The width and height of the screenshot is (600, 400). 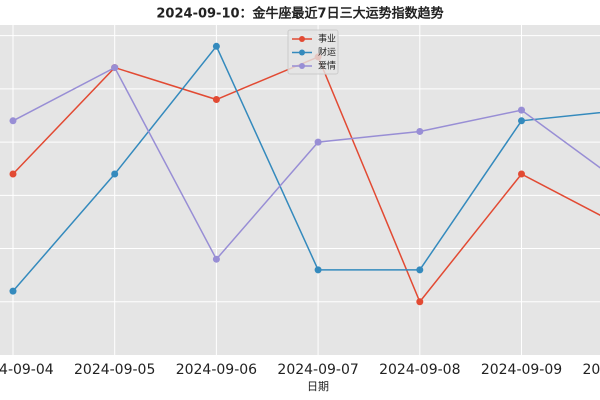 I want to click on x-axis-label: 日期, so click(x=318, y=386).